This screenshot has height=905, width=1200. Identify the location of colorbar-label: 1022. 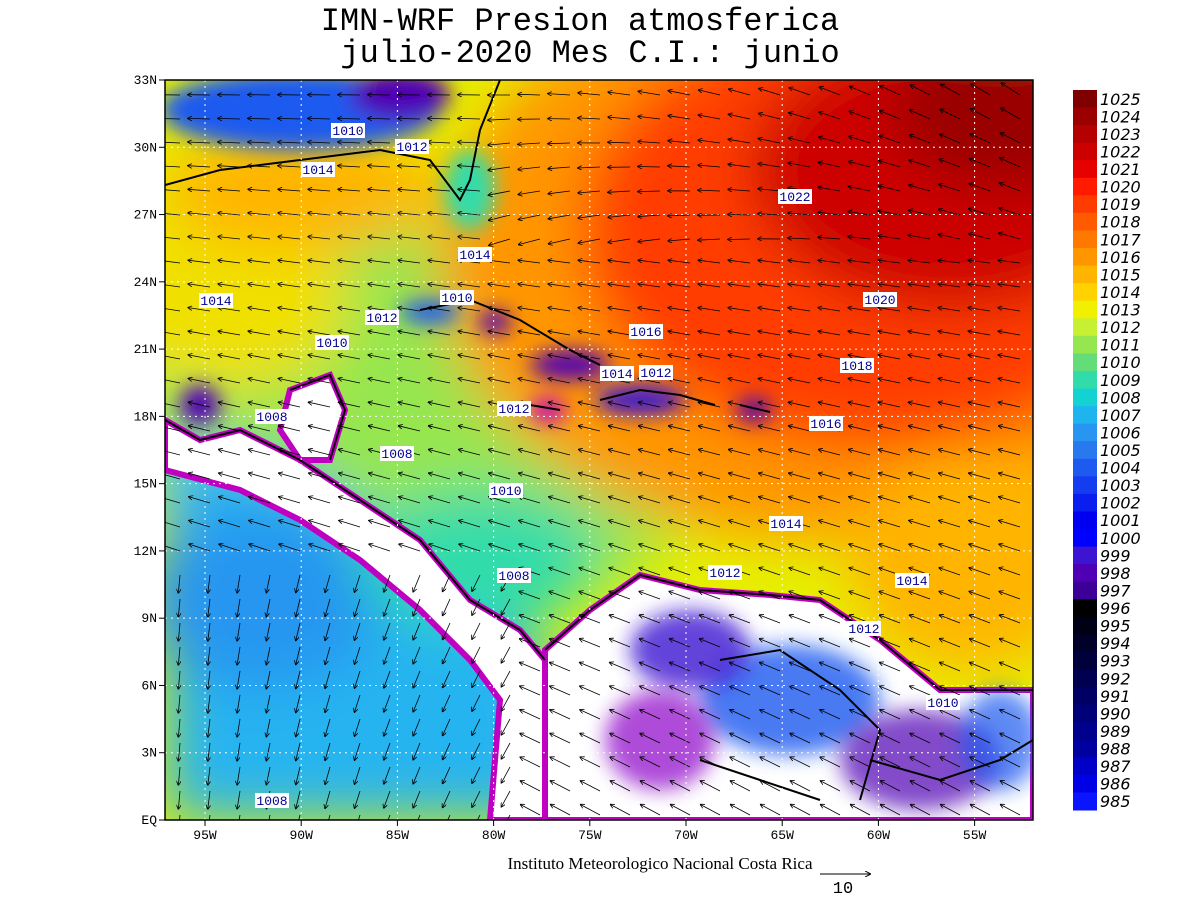
(1120, 151).